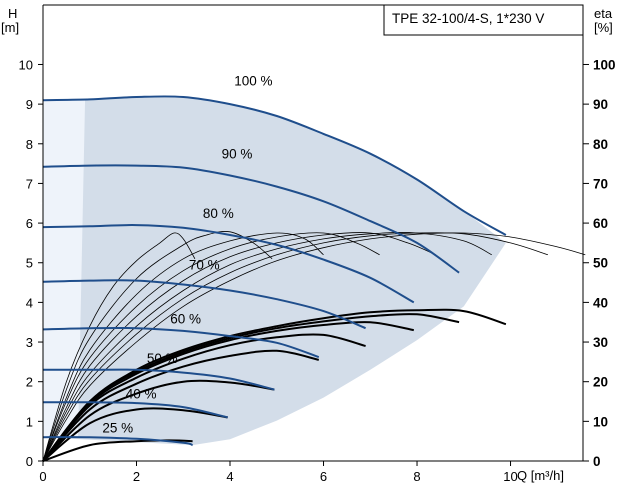  Describe the element at coordinates (29, 104) in the screenshot. I see `y-tick-label: 9` at that location.